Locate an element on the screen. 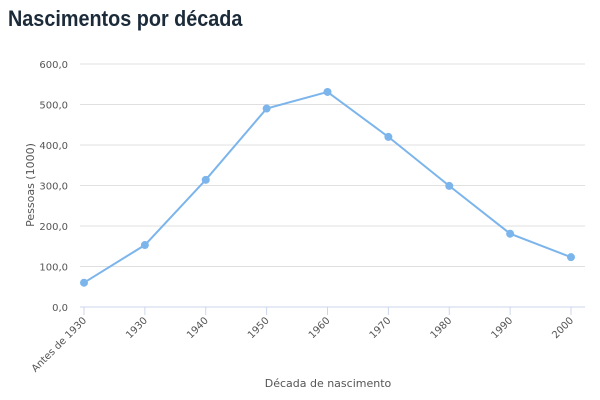 This screenshot has width=600, height=400. x-axis-label: Década de nascimento is located at coordinates (328, 383).